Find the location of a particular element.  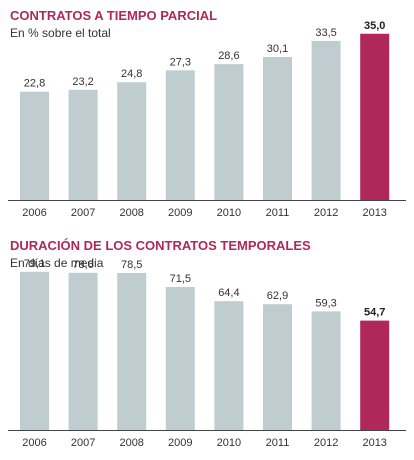

value-label-2013: 35,0 is located at coordinates (374, 26).